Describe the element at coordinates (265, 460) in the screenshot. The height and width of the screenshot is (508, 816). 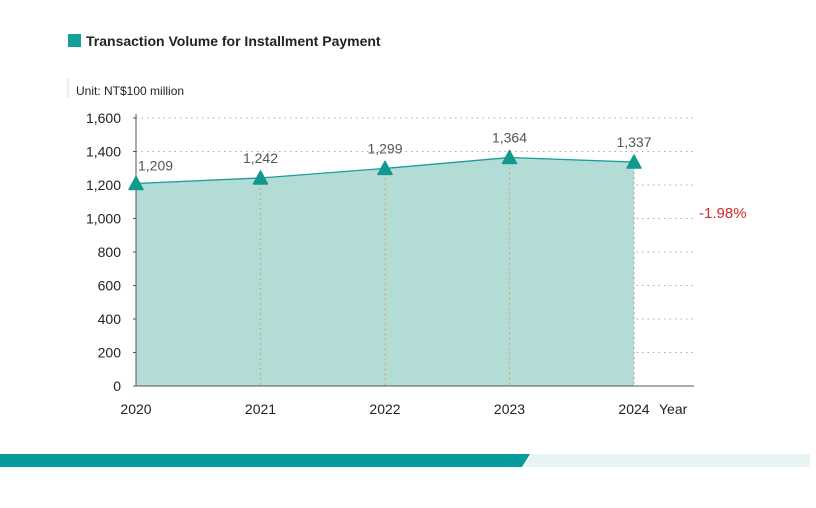
I see `footer-band-dark` at that location.